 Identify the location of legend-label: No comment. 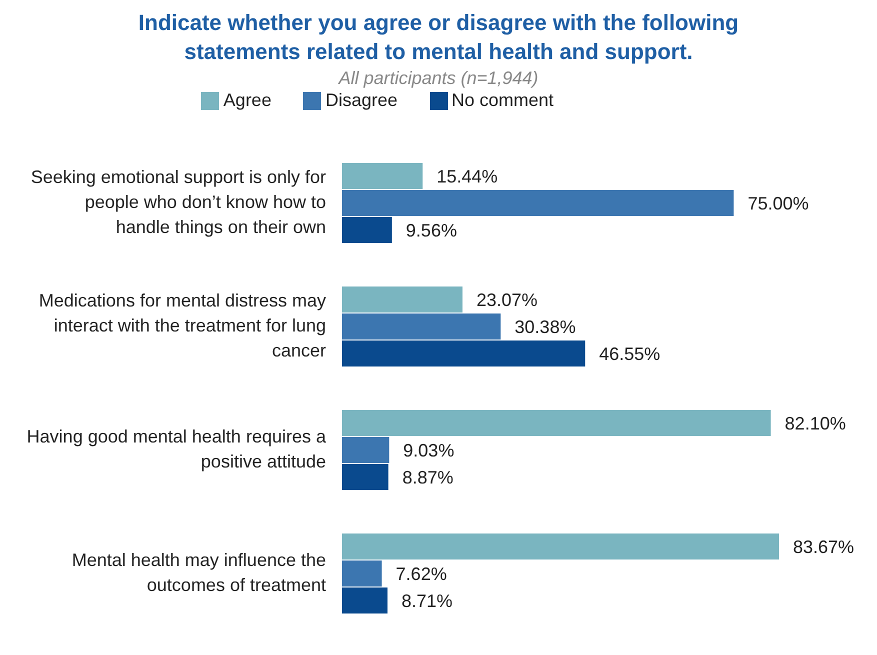
(503, 100).